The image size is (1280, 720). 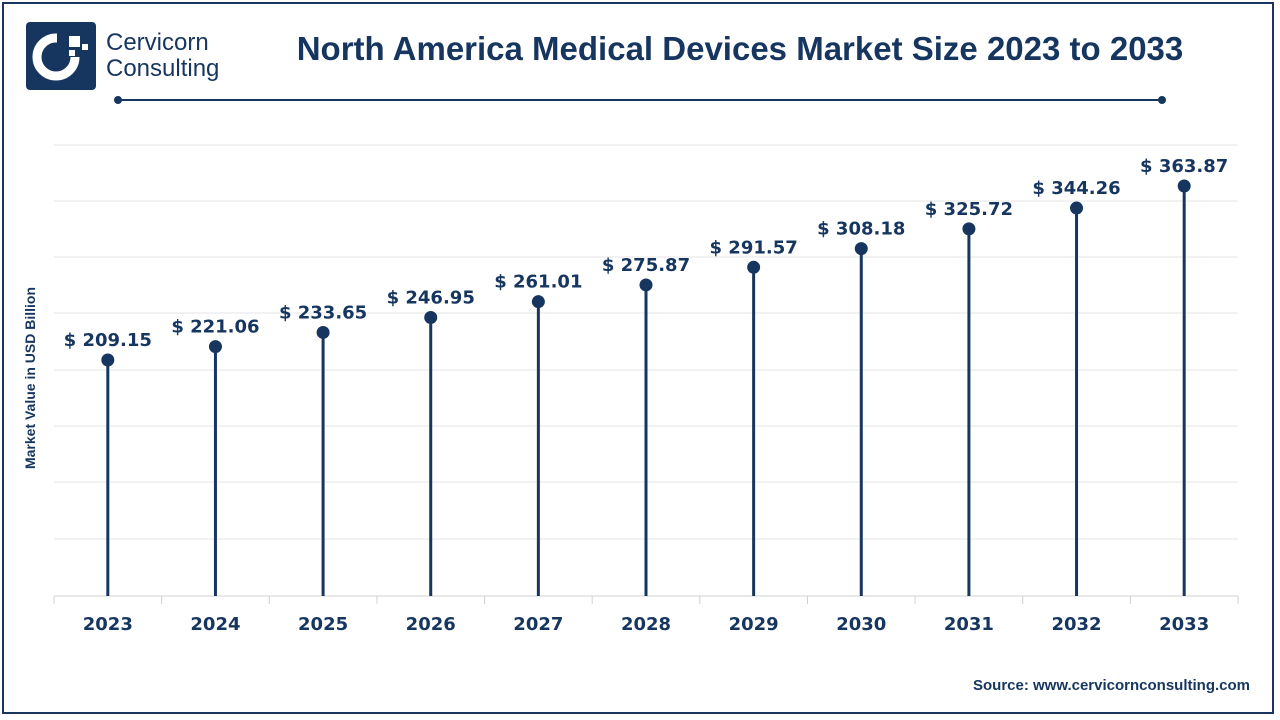 What do you see at coordinates (323, 312) in the screenshot?
I see `data-label: $ 233.65` at bounding box center [323, 312].